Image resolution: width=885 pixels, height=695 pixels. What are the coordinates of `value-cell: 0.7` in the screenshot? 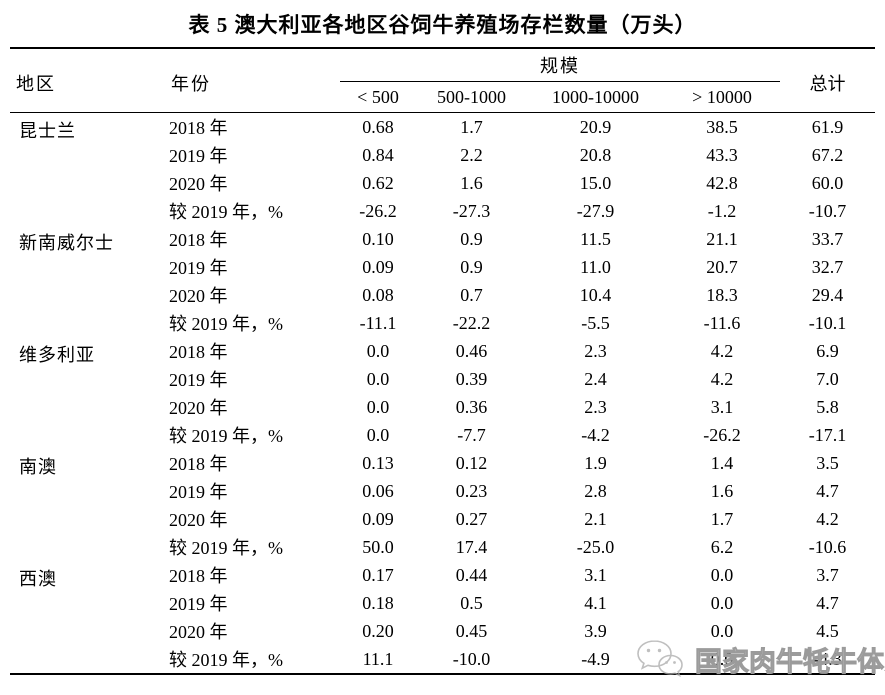 It's located at (471, 294).